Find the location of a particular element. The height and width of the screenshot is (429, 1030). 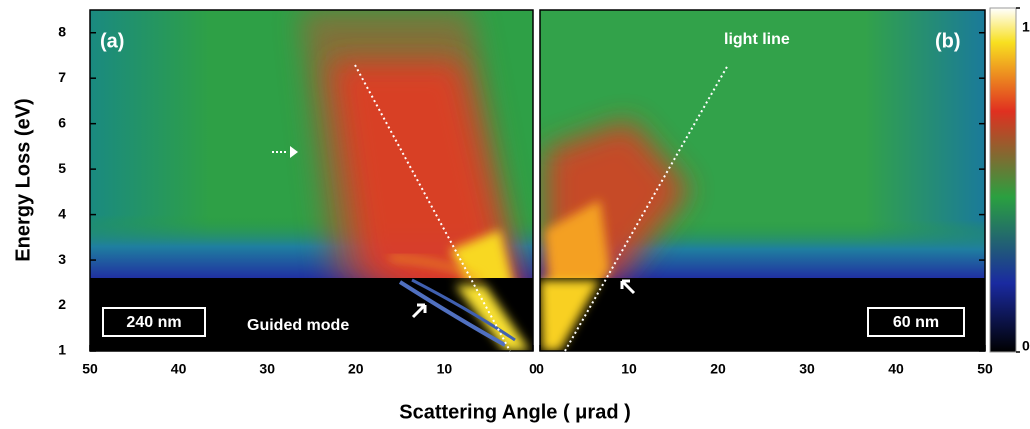

y-tick-label: 1 is located at coordinates (62, 350).